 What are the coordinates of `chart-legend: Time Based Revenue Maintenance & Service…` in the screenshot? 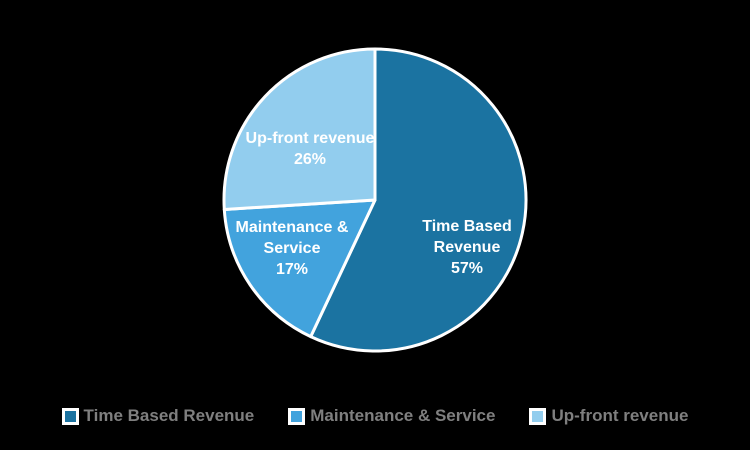 It's located at (375, 416).